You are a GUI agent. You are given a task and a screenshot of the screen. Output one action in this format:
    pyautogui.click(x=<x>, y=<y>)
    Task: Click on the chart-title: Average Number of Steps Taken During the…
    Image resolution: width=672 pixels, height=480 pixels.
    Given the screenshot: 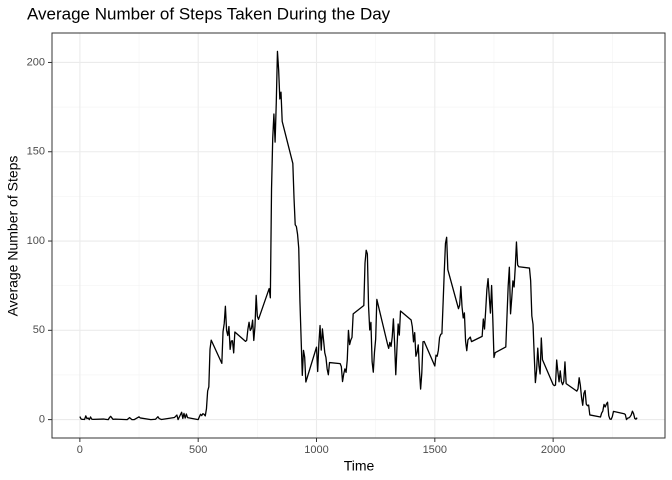 What is the action you would take?
    pyautogui.click(x=209, y=13)
    